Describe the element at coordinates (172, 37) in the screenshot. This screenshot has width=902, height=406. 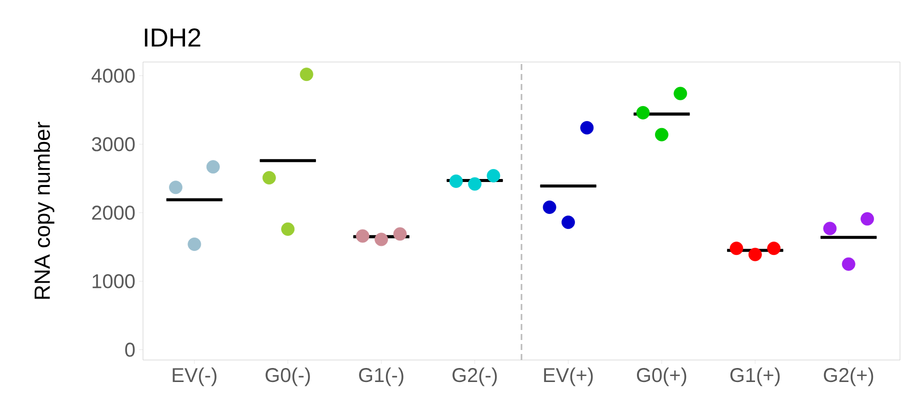
I see `chart-title: IDH2` at that location.